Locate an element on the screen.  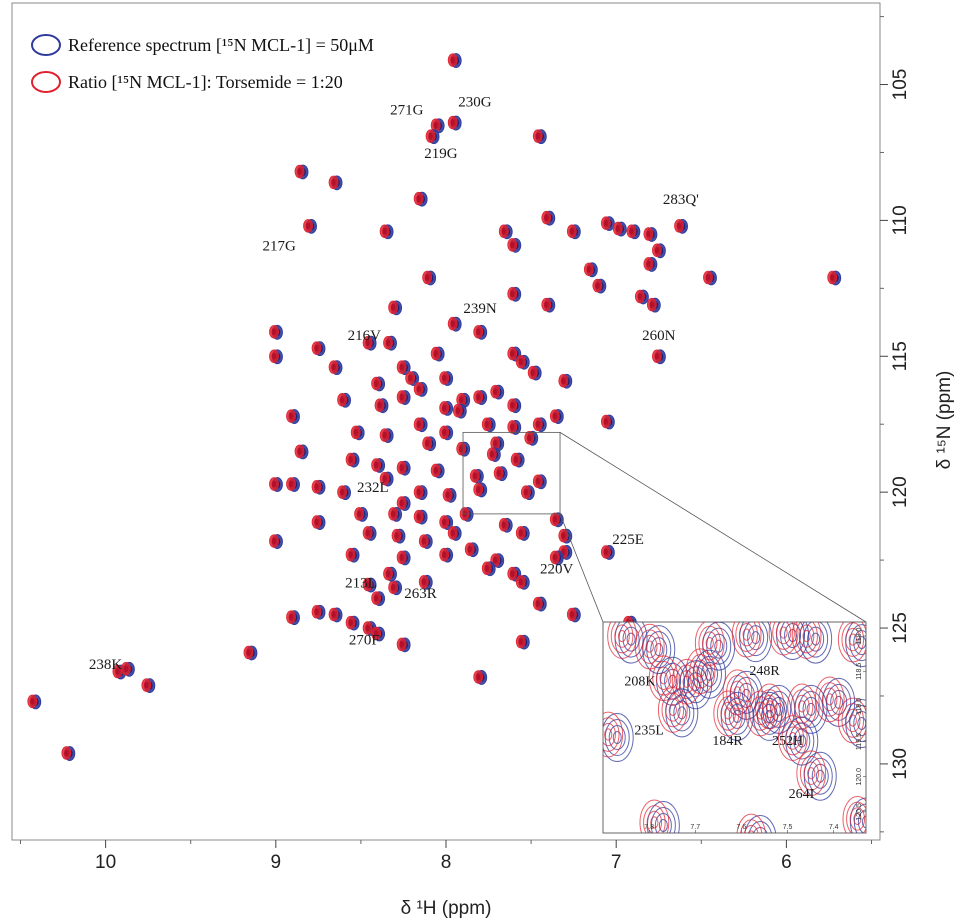
x-tick-label: 8 is located at coordinates (446, 862).